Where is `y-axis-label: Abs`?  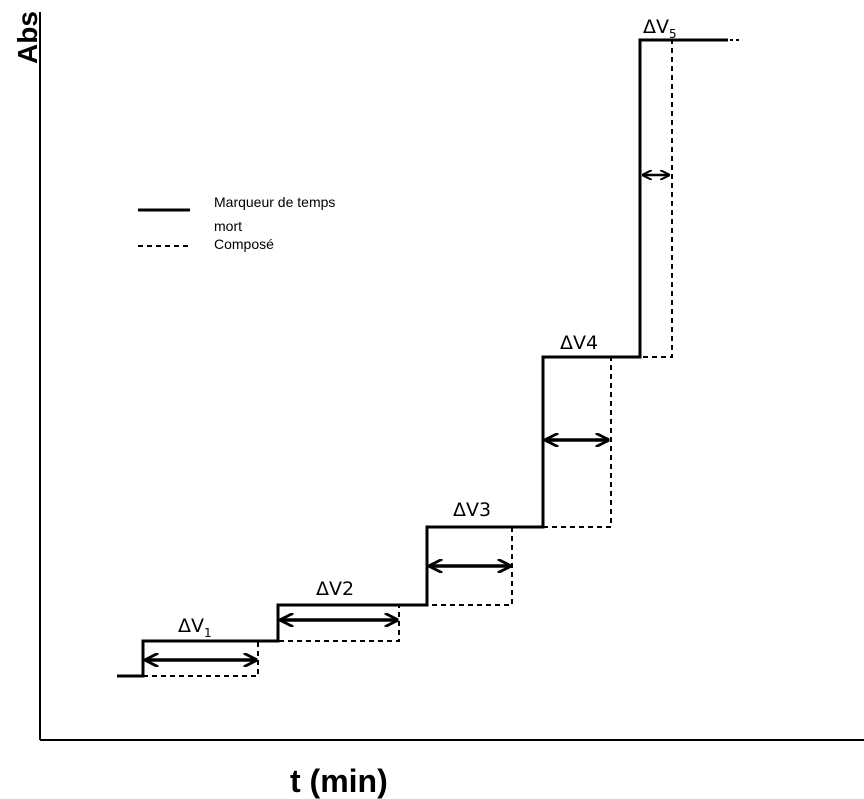 y-axis-label: Abs is located at coordinates (27, 37).